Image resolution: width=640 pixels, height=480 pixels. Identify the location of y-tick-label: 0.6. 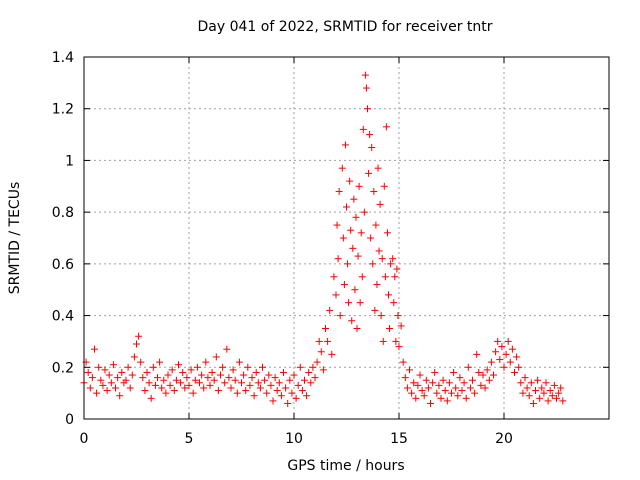
(63, 265).